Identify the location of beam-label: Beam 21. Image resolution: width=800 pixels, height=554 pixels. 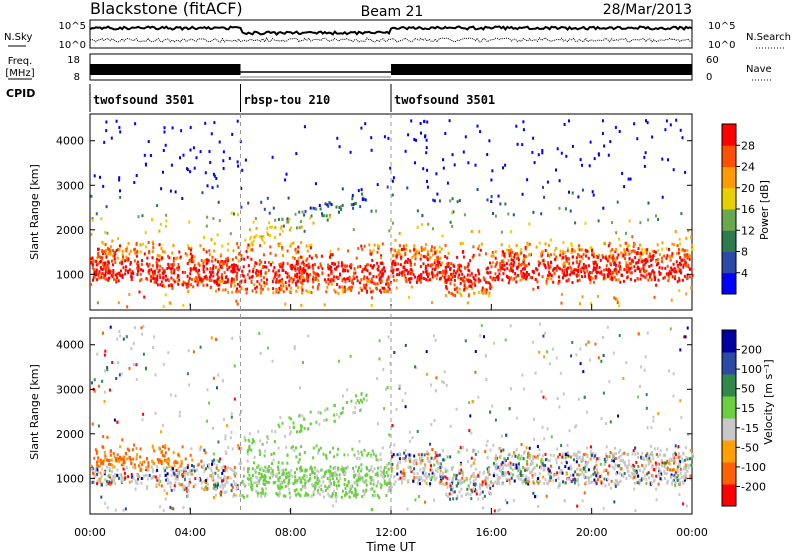
(392, 12).